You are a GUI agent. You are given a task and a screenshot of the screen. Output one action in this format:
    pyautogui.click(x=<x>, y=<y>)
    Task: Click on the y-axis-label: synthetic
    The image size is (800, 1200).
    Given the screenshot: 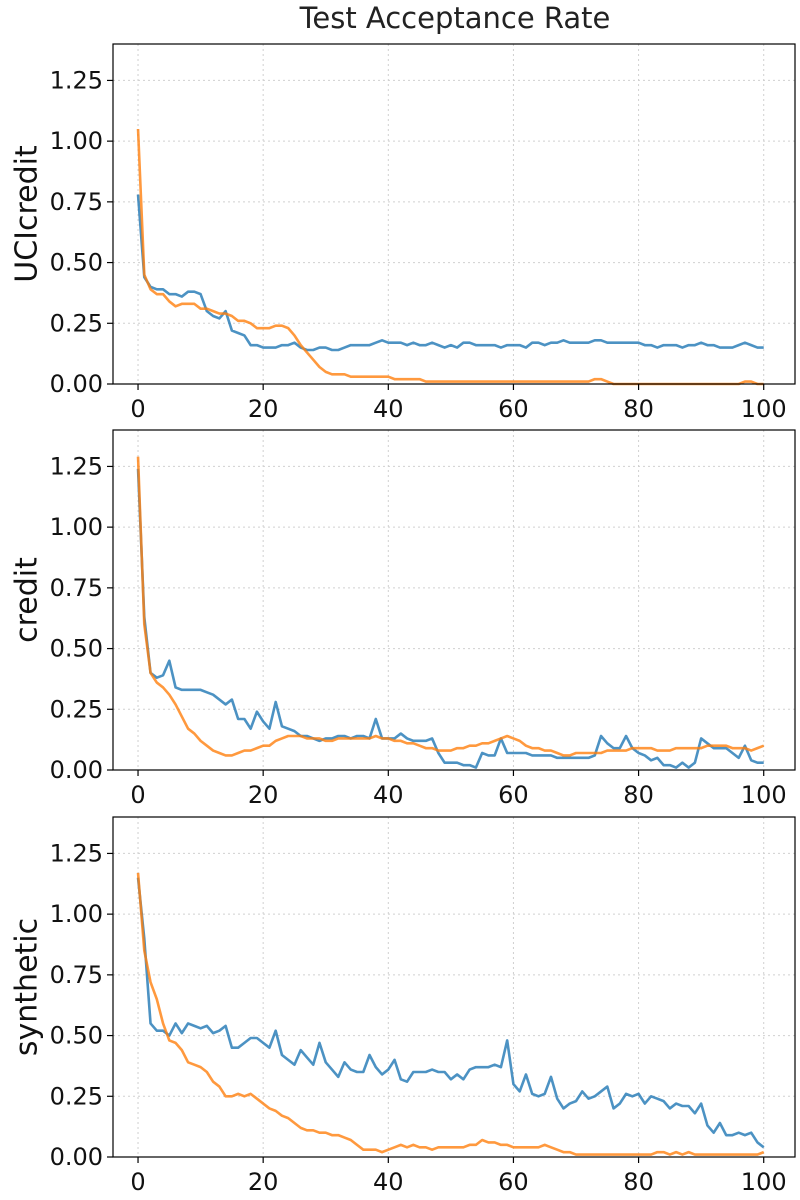 What is the action you would take?
    pyautogui.click(x=27, y=987)
    